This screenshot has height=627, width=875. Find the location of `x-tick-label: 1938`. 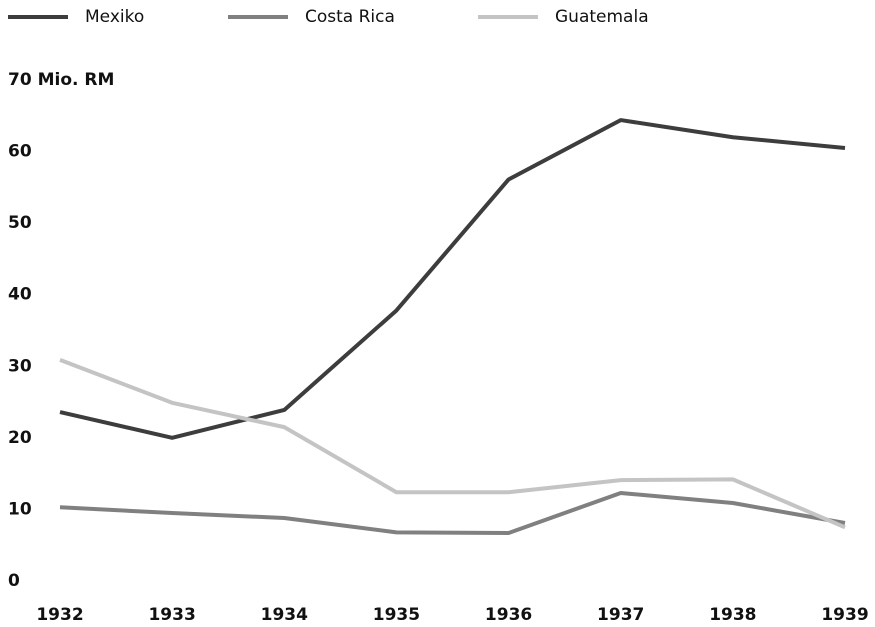

x-tick-label: 1938 is located at coordinates (732, 615).